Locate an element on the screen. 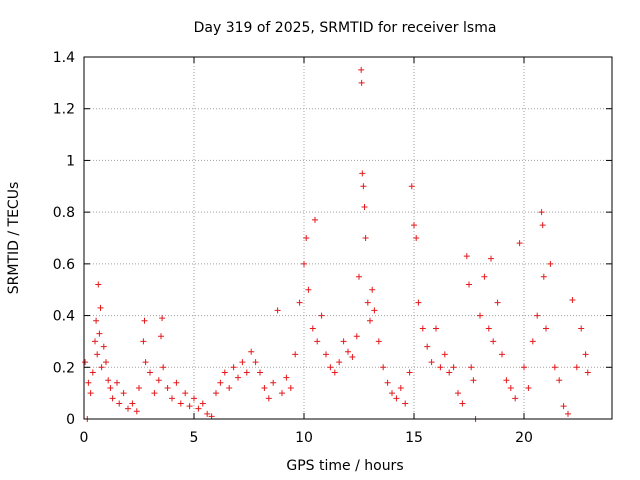  y-tick-label: 0.6 is located at coordinates (64, 265).